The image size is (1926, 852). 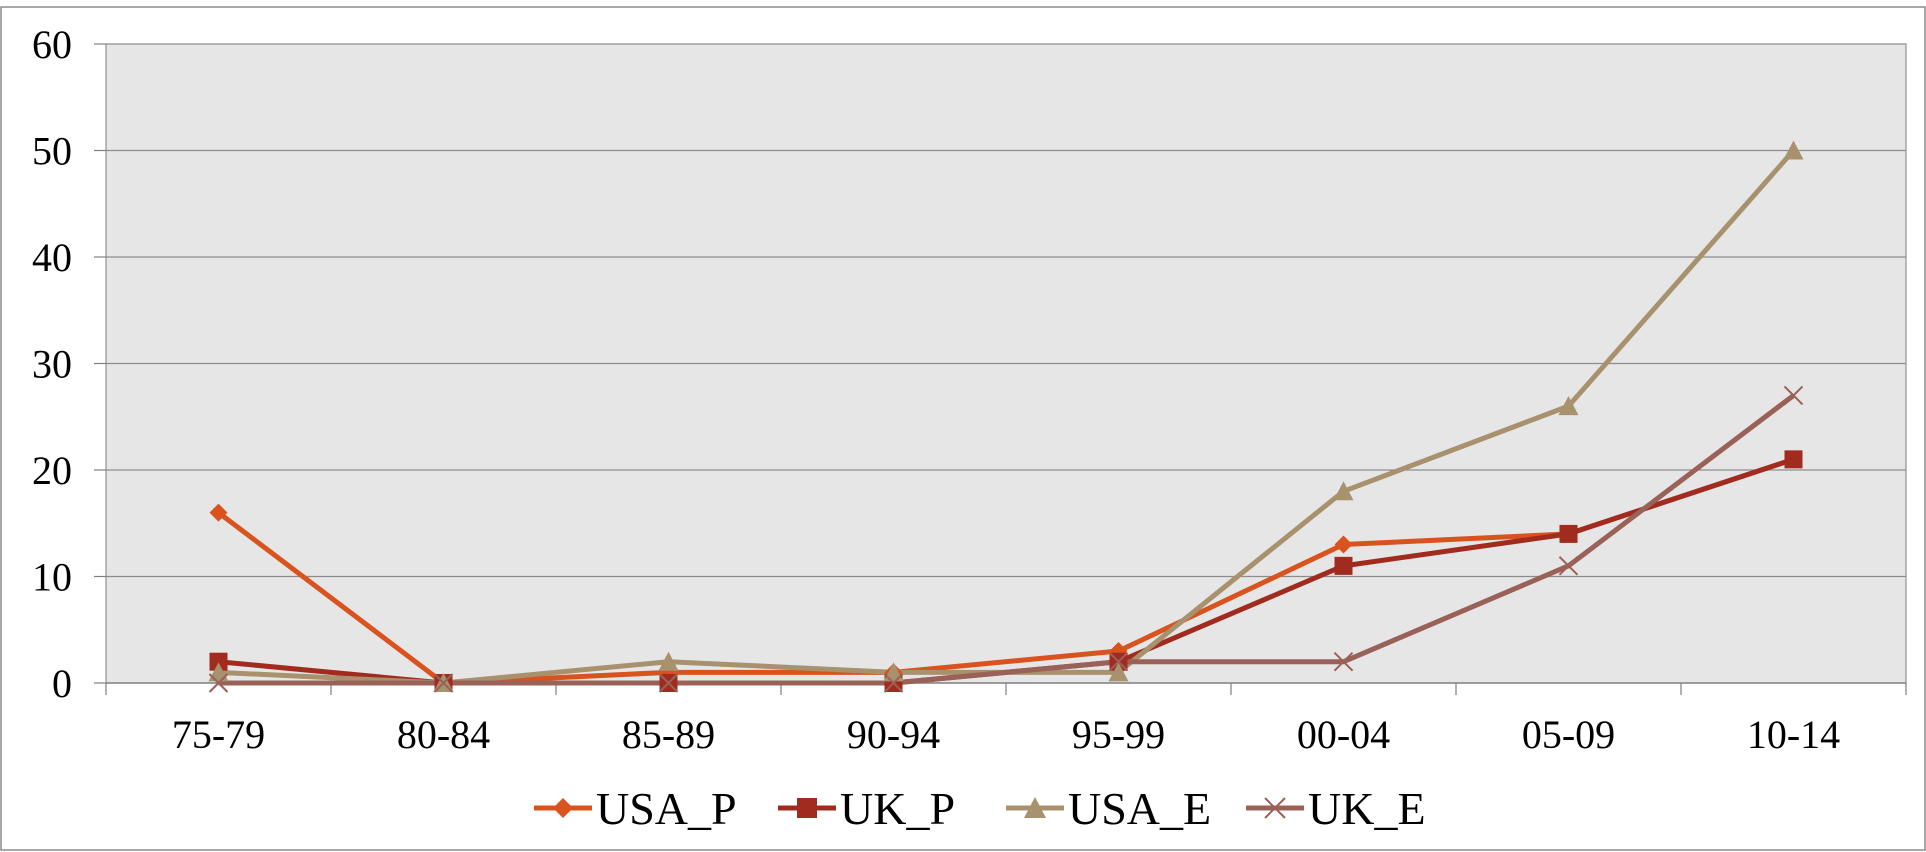 I want to click on legend: USA_P UK_P USA_E UK_E, so click(x=980, y=808).